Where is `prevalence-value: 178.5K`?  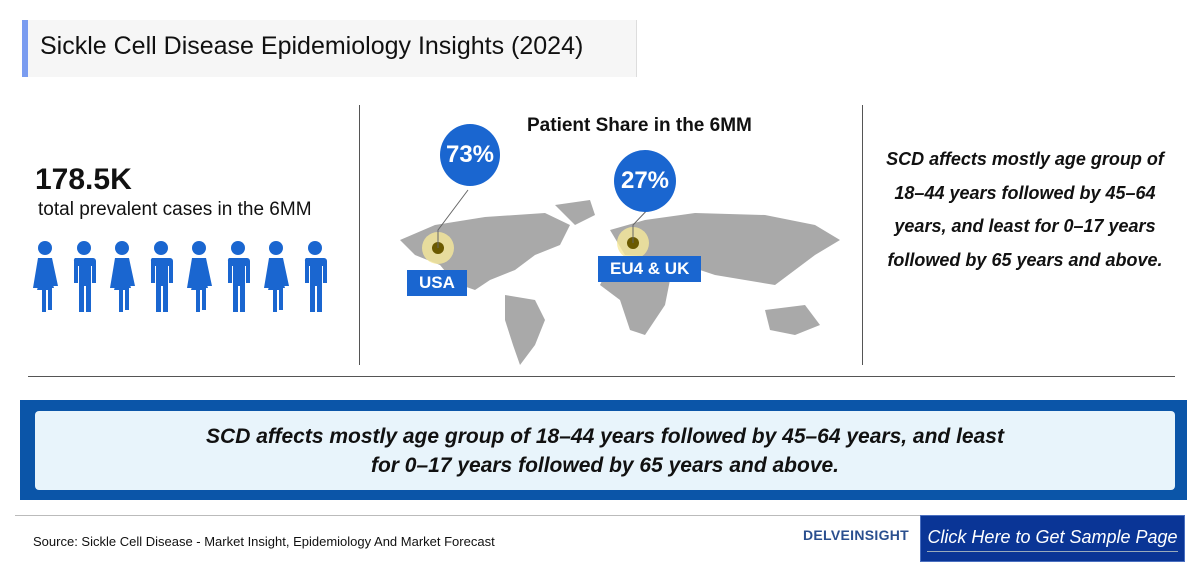
prevalence-value: 178.5K is located at coordinates (83, 179).